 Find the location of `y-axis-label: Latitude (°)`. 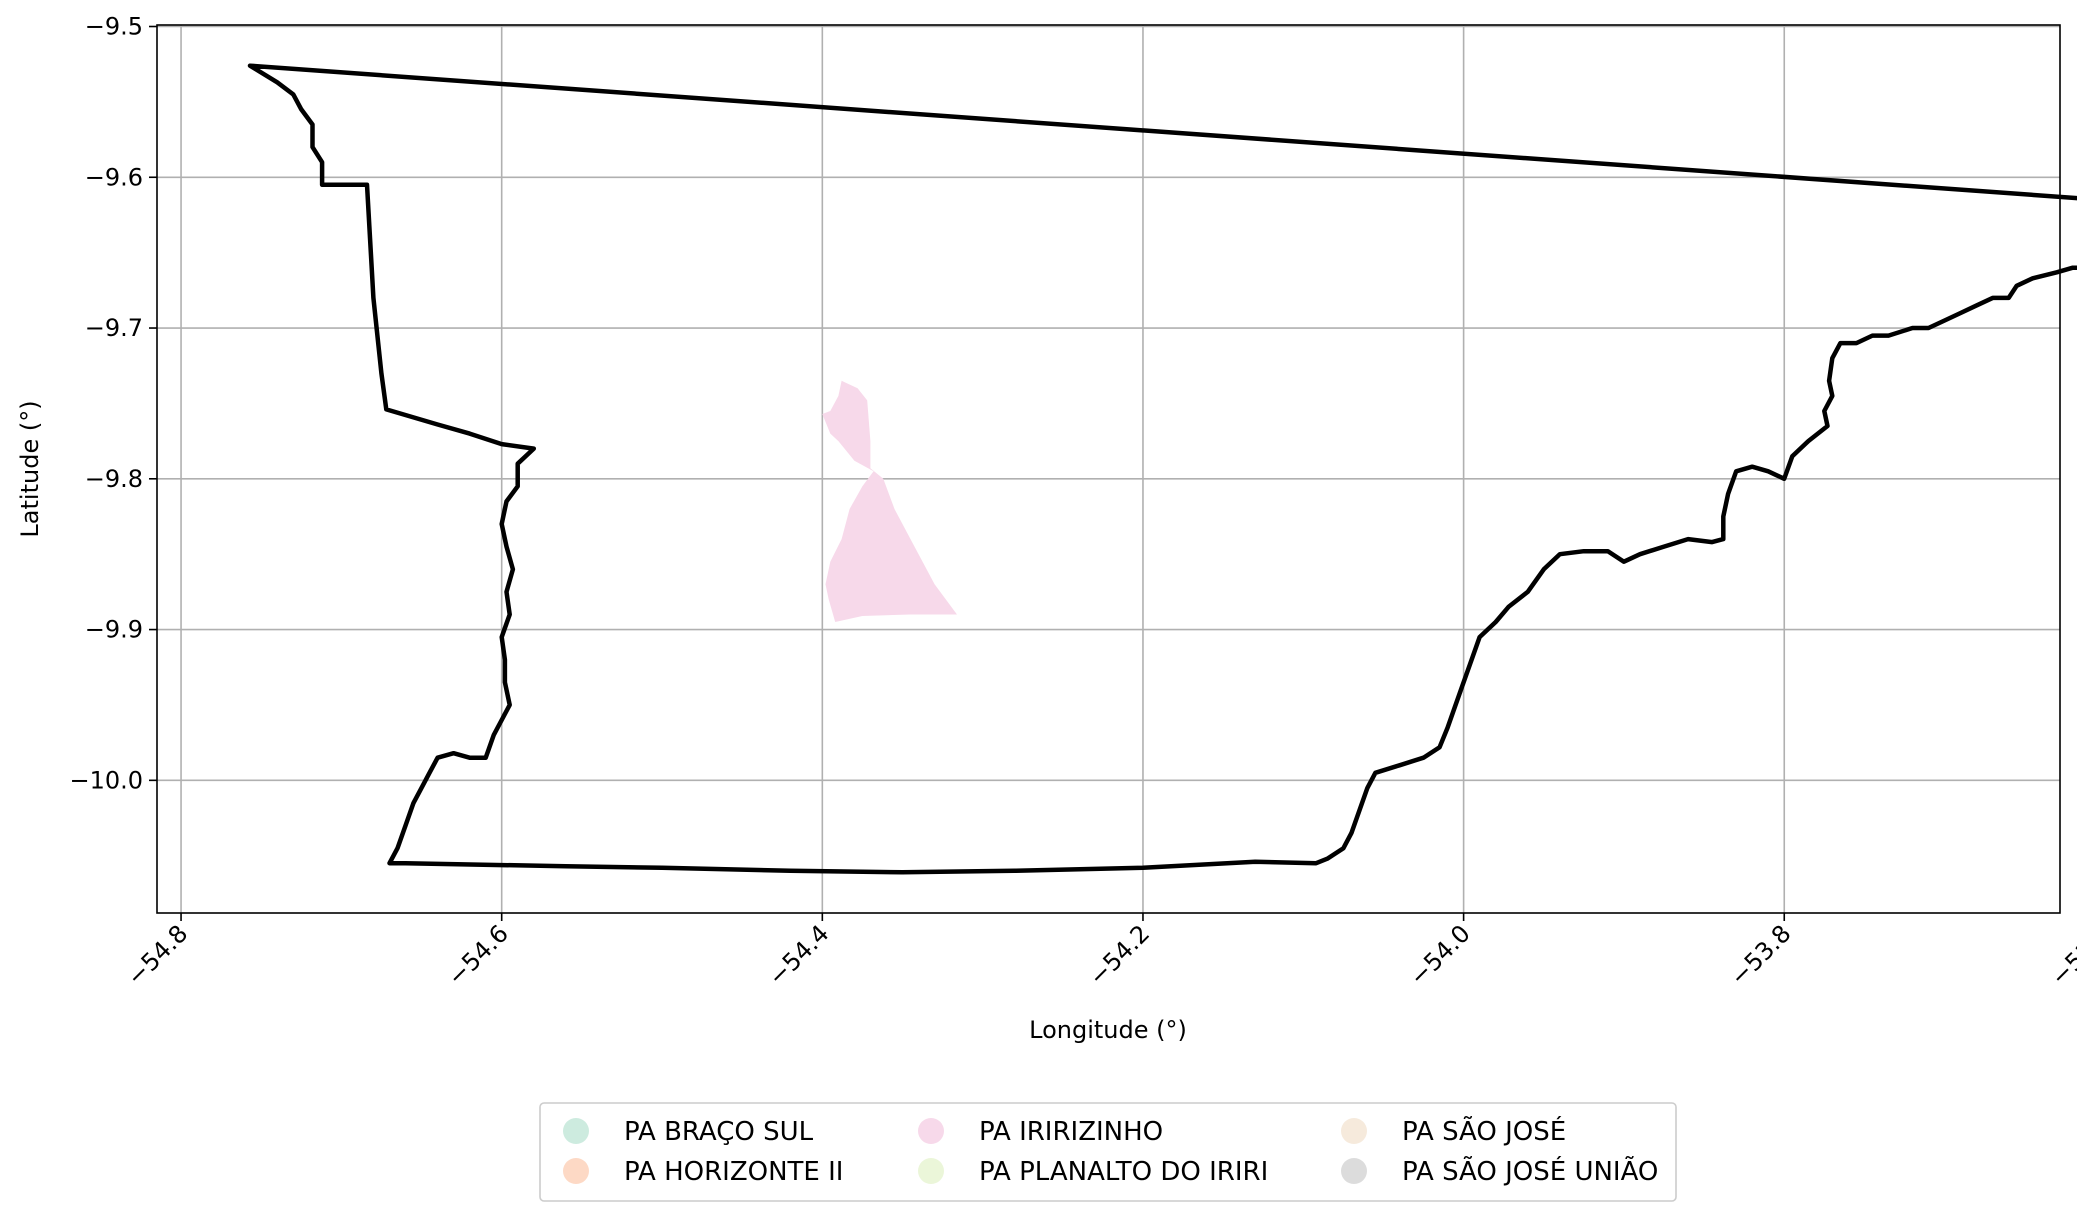

y-axis-label: Latitude (°) is located at coordinates (30, 468).